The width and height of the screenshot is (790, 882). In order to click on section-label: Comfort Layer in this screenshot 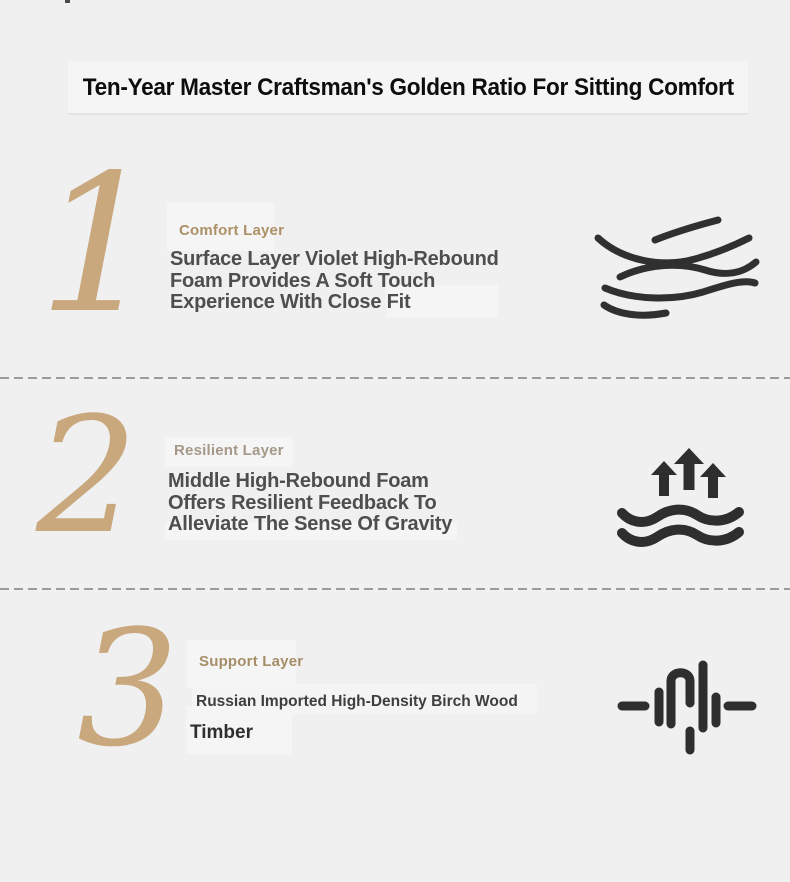, I will do `click(232, 230)`.